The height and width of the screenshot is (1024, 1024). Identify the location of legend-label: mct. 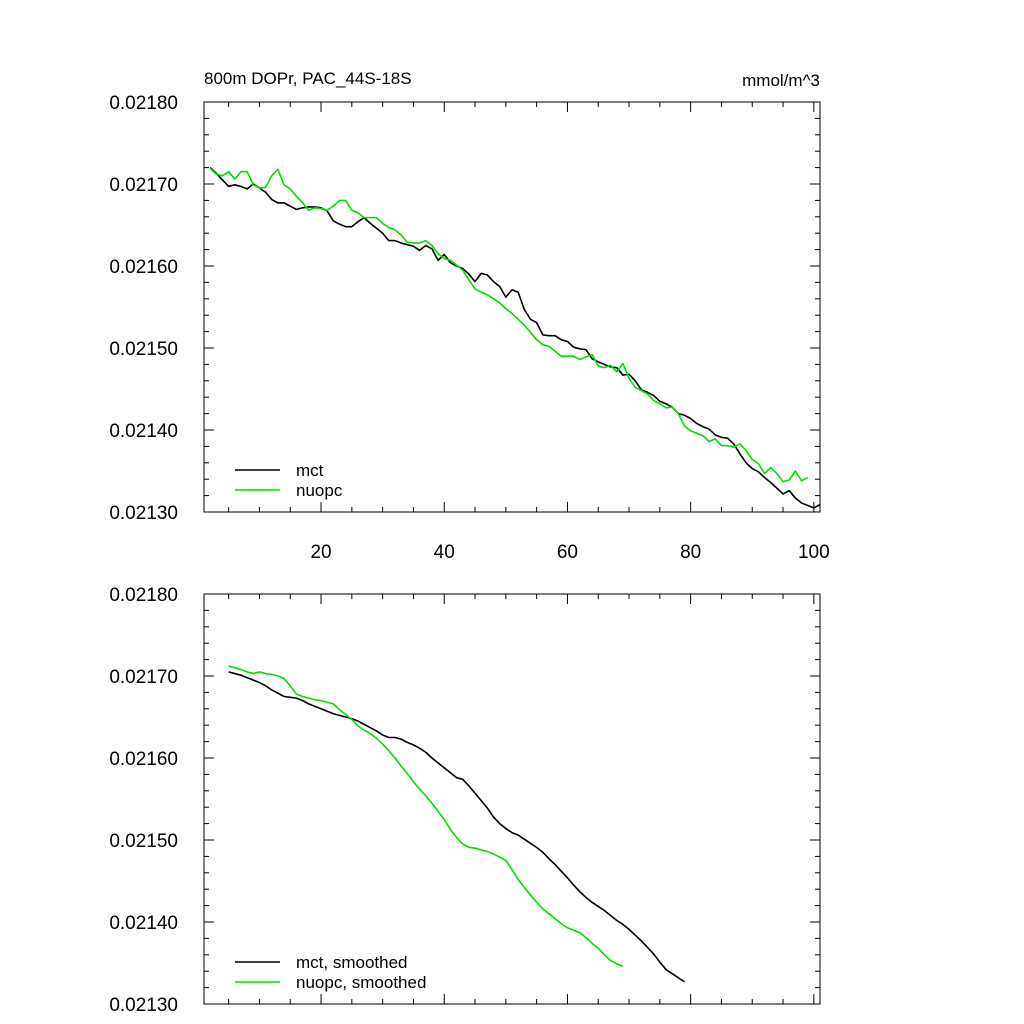
(310, 470).